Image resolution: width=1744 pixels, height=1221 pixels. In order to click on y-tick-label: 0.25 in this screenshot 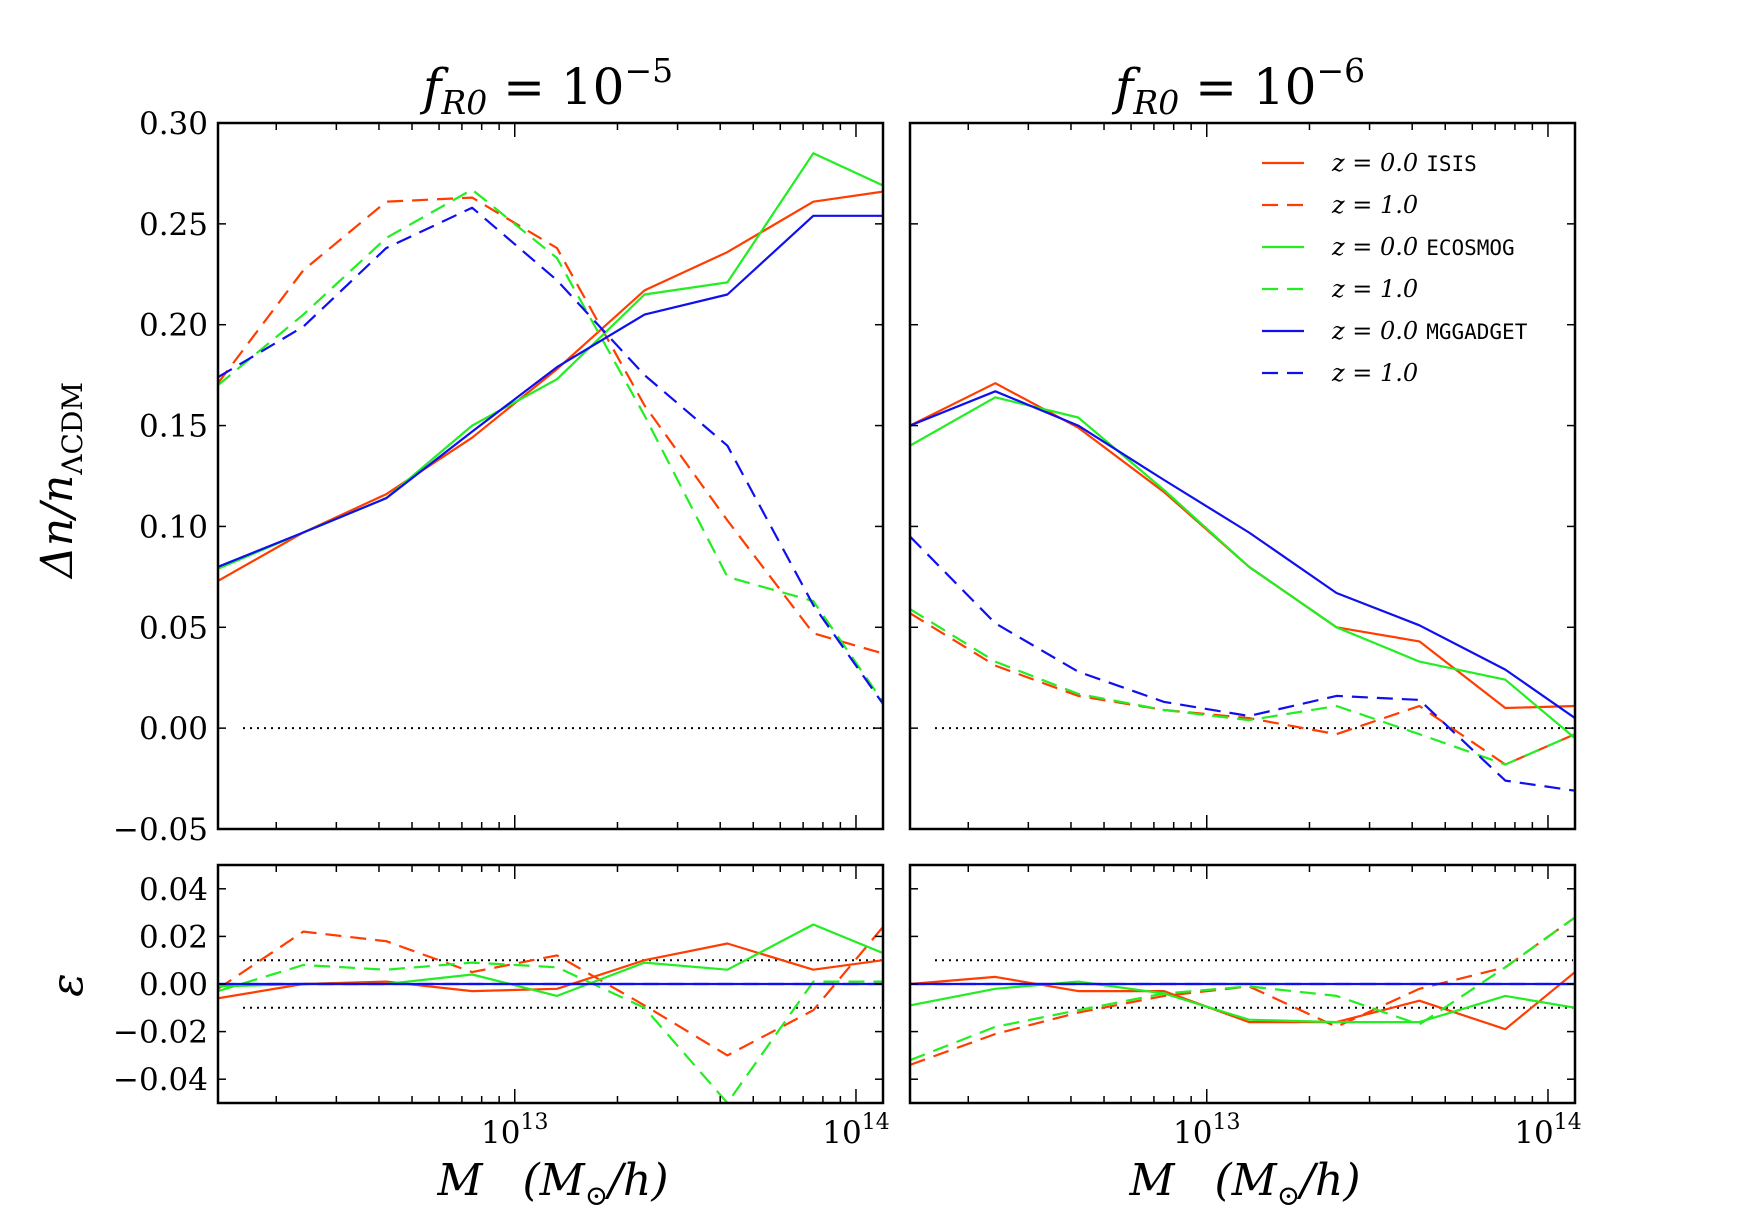, I will do `click(173, 225)`.